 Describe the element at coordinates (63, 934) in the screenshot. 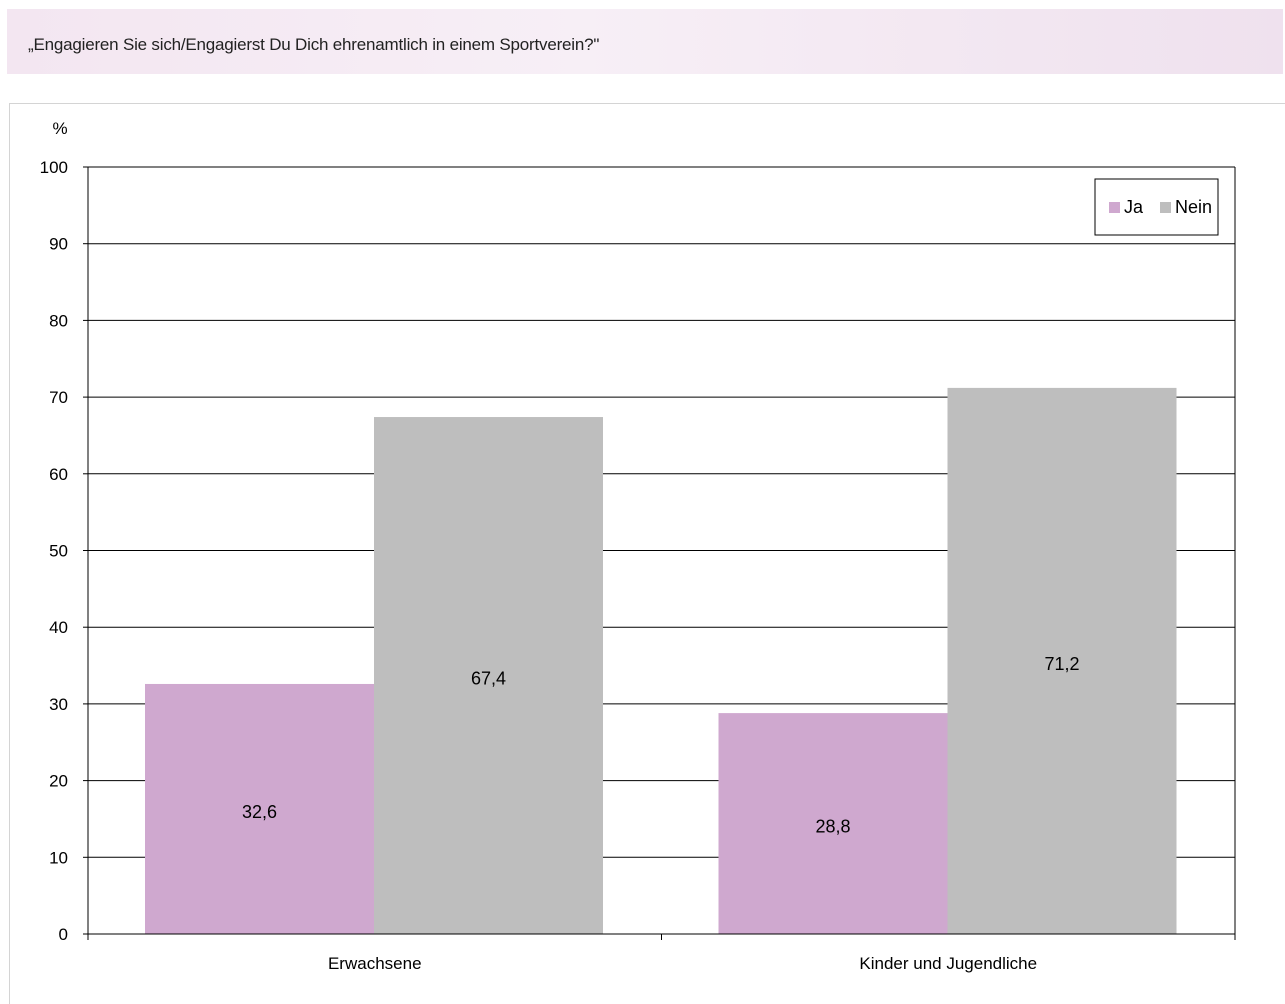

I see `y-tick-label: 0` at that location.